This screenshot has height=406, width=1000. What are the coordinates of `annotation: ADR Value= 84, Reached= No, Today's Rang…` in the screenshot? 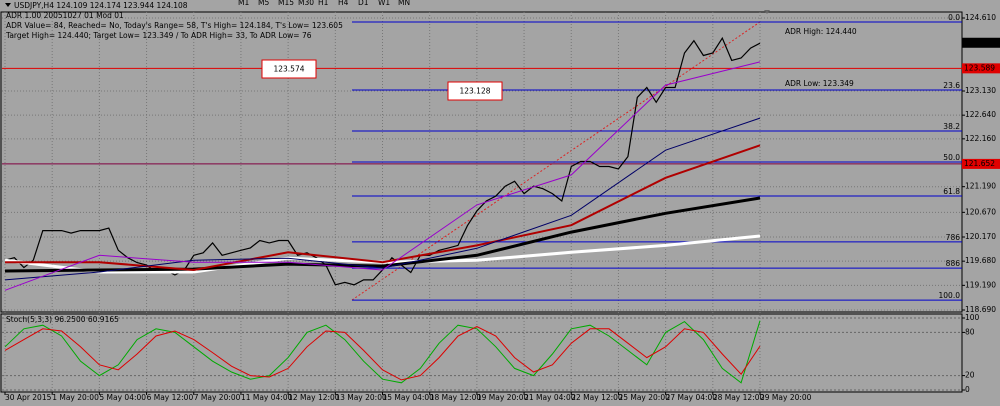 It's located at (174, 25).